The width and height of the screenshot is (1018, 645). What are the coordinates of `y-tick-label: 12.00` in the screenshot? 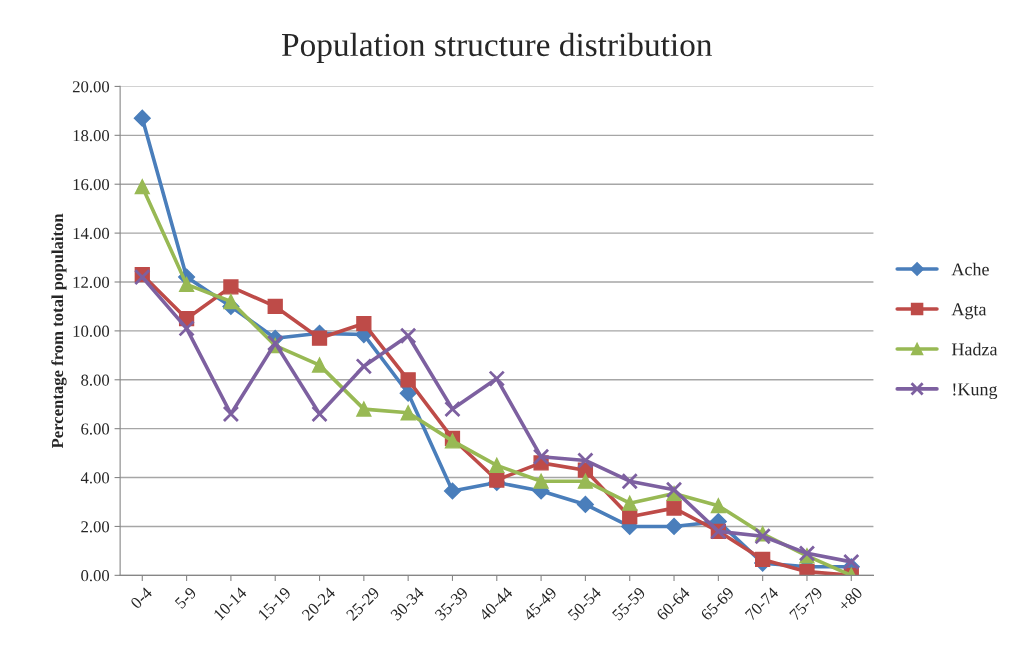 It's located at (91, 282).